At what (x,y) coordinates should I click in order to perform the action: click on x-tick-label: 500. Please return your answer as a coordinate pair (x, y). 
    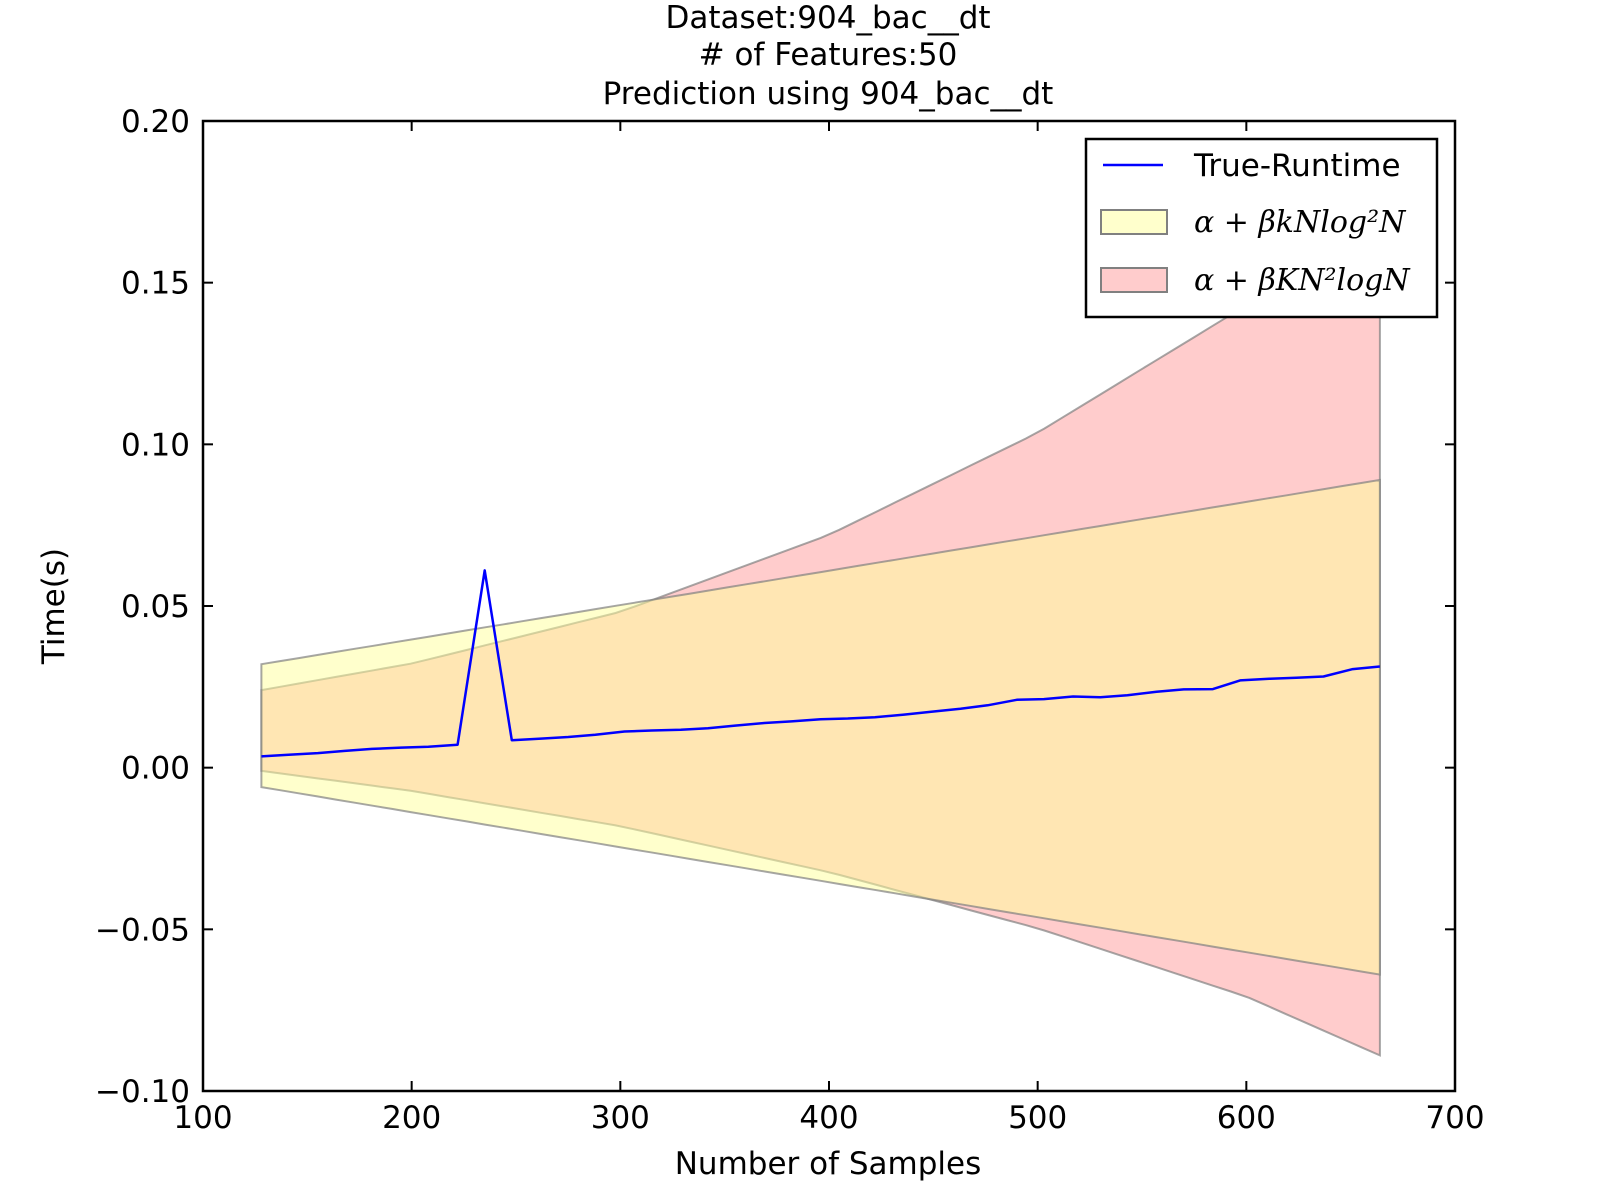
    Looking at the image, I should click on (1037, 1118).